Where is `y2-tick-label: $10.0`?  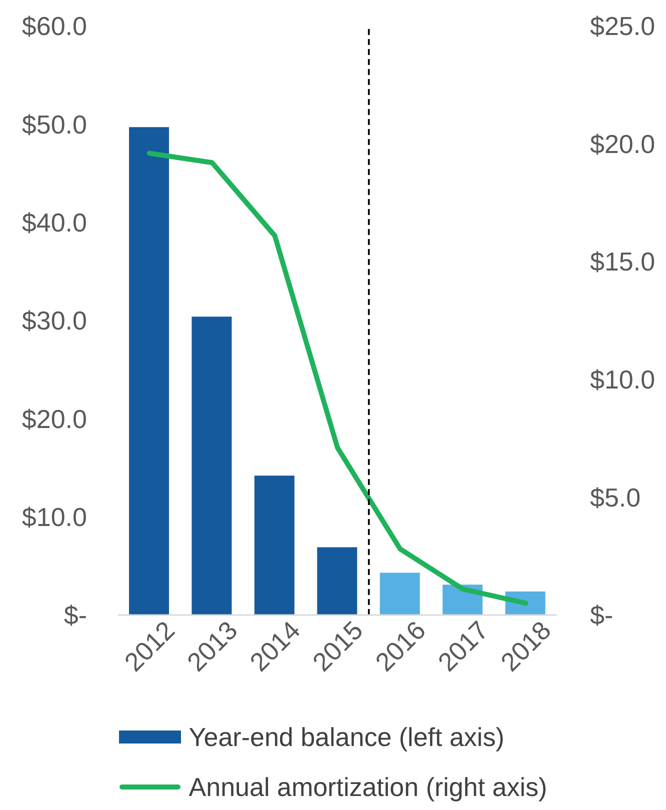 y2-tick-label: $10.0 is located at coordinates (623, 379).